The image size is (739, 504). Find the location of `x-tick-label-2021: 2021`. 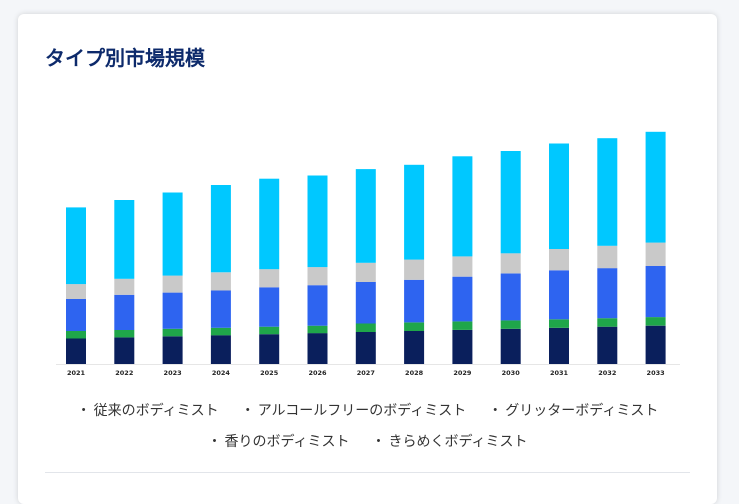

x-tick-label-2021: 2021 is located at coordinates (76, 373).